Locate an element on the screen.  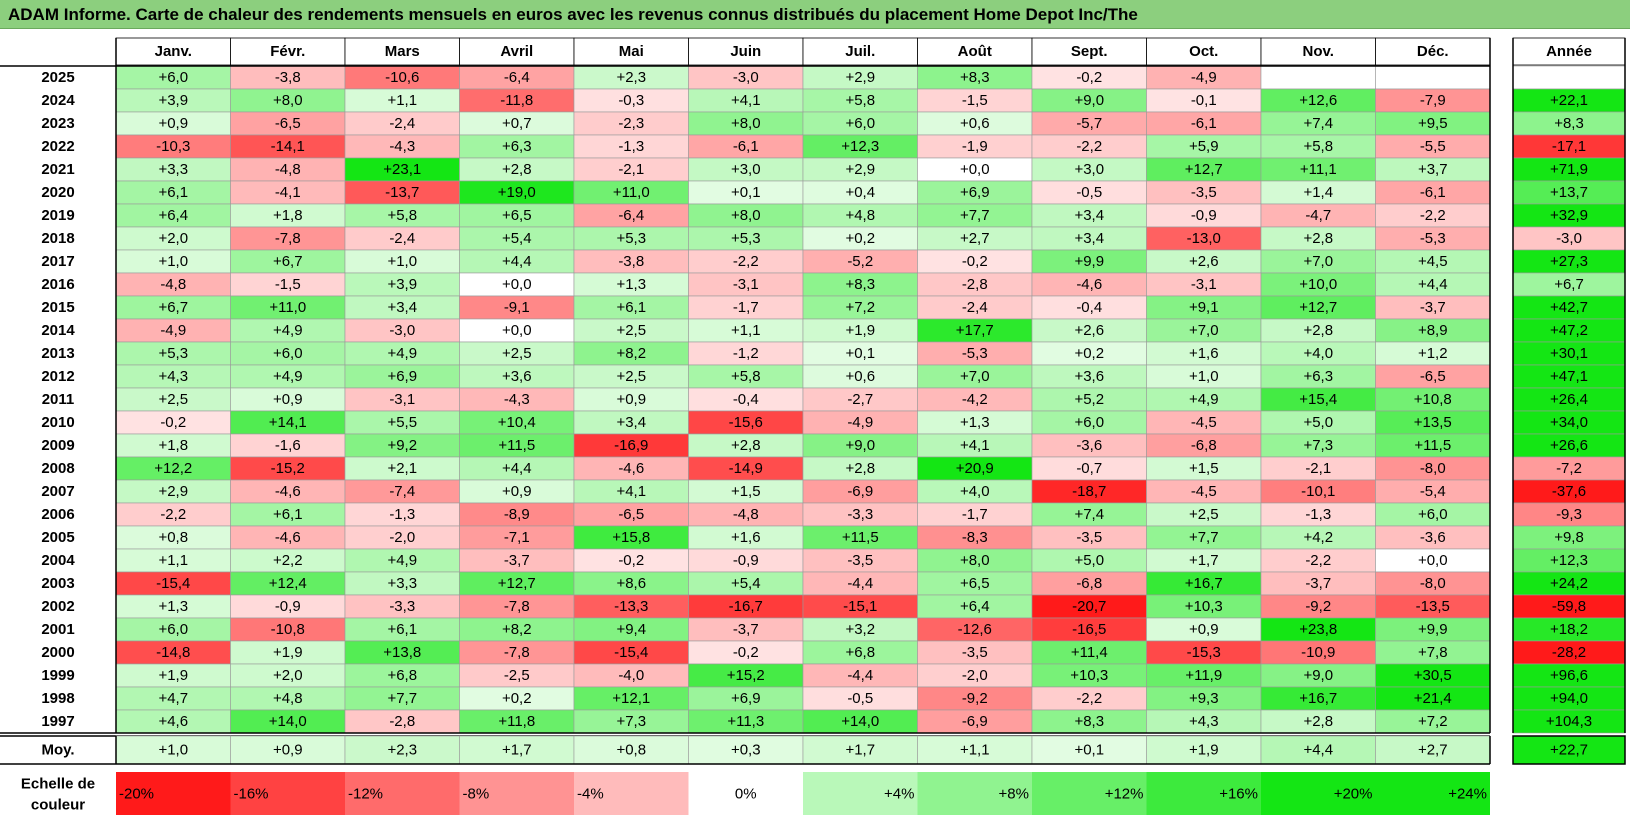
heatmap-cell-value: -1,7 is located at coordinates (746, 307).